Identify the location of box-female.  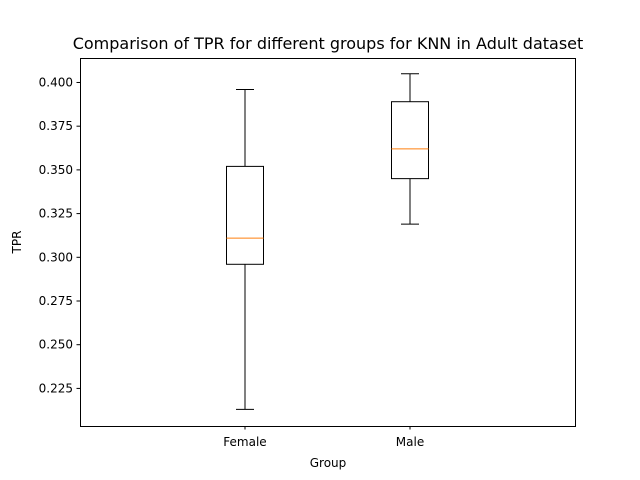
(245, 249).